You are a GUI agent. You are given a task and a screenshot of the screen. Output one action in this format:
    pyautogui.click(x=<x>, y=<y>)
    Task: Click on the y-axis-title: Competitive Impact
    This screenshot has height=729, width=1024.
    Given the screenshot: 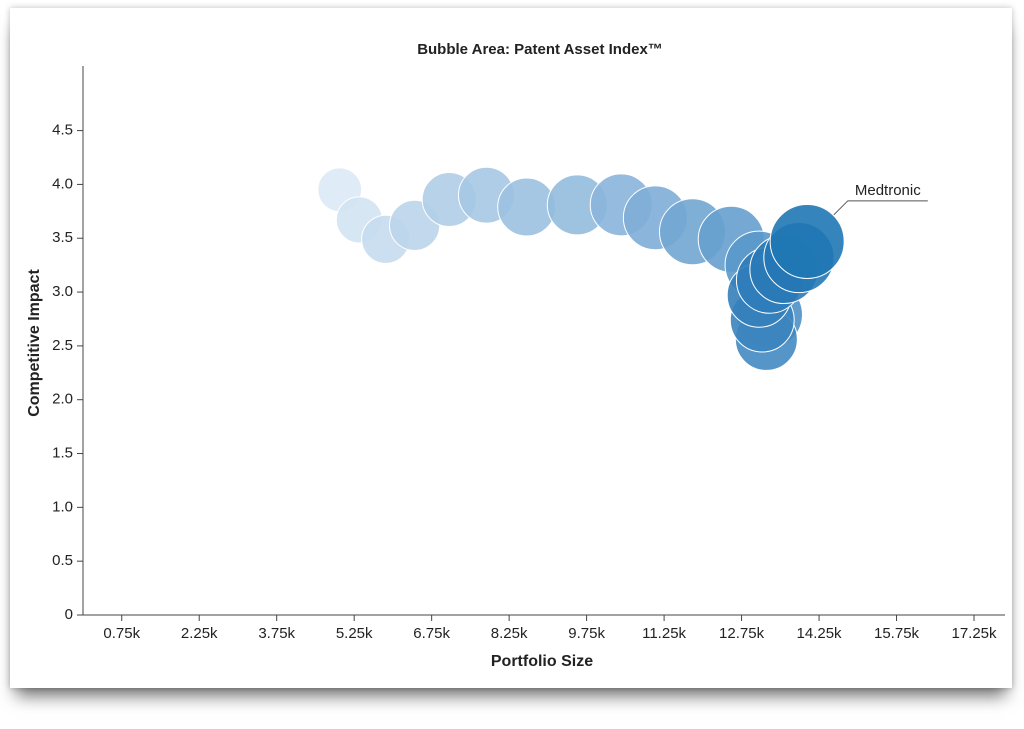 What is the action you would take?
    pyautogui.click(x=34, y=343)
    